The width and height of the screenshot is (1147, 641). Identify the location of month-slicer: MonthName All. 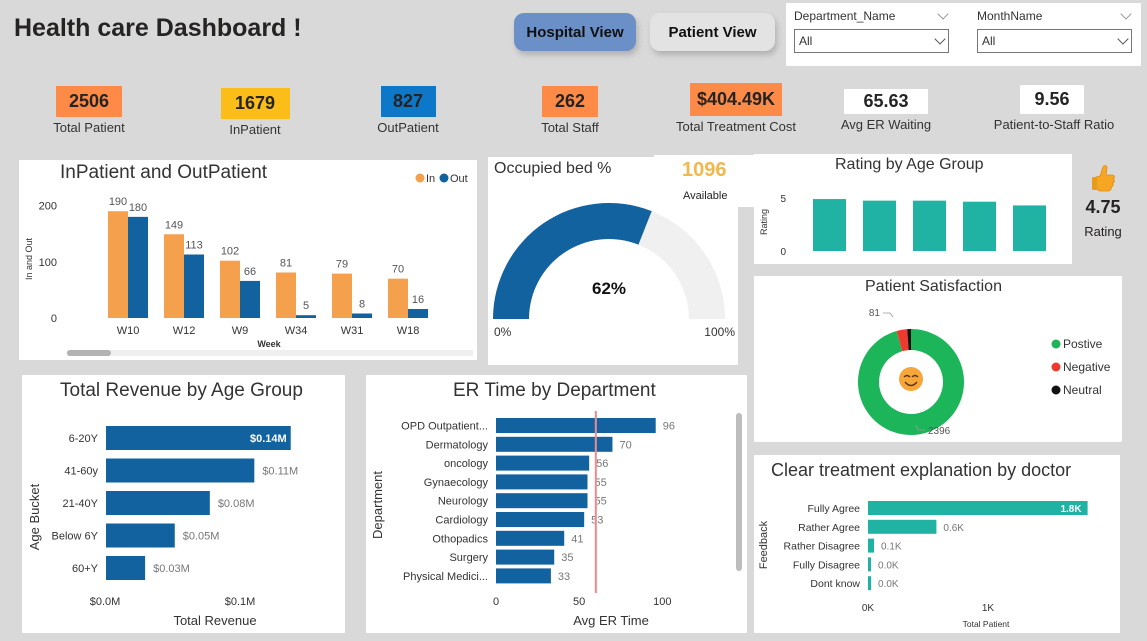
(1054, 30).